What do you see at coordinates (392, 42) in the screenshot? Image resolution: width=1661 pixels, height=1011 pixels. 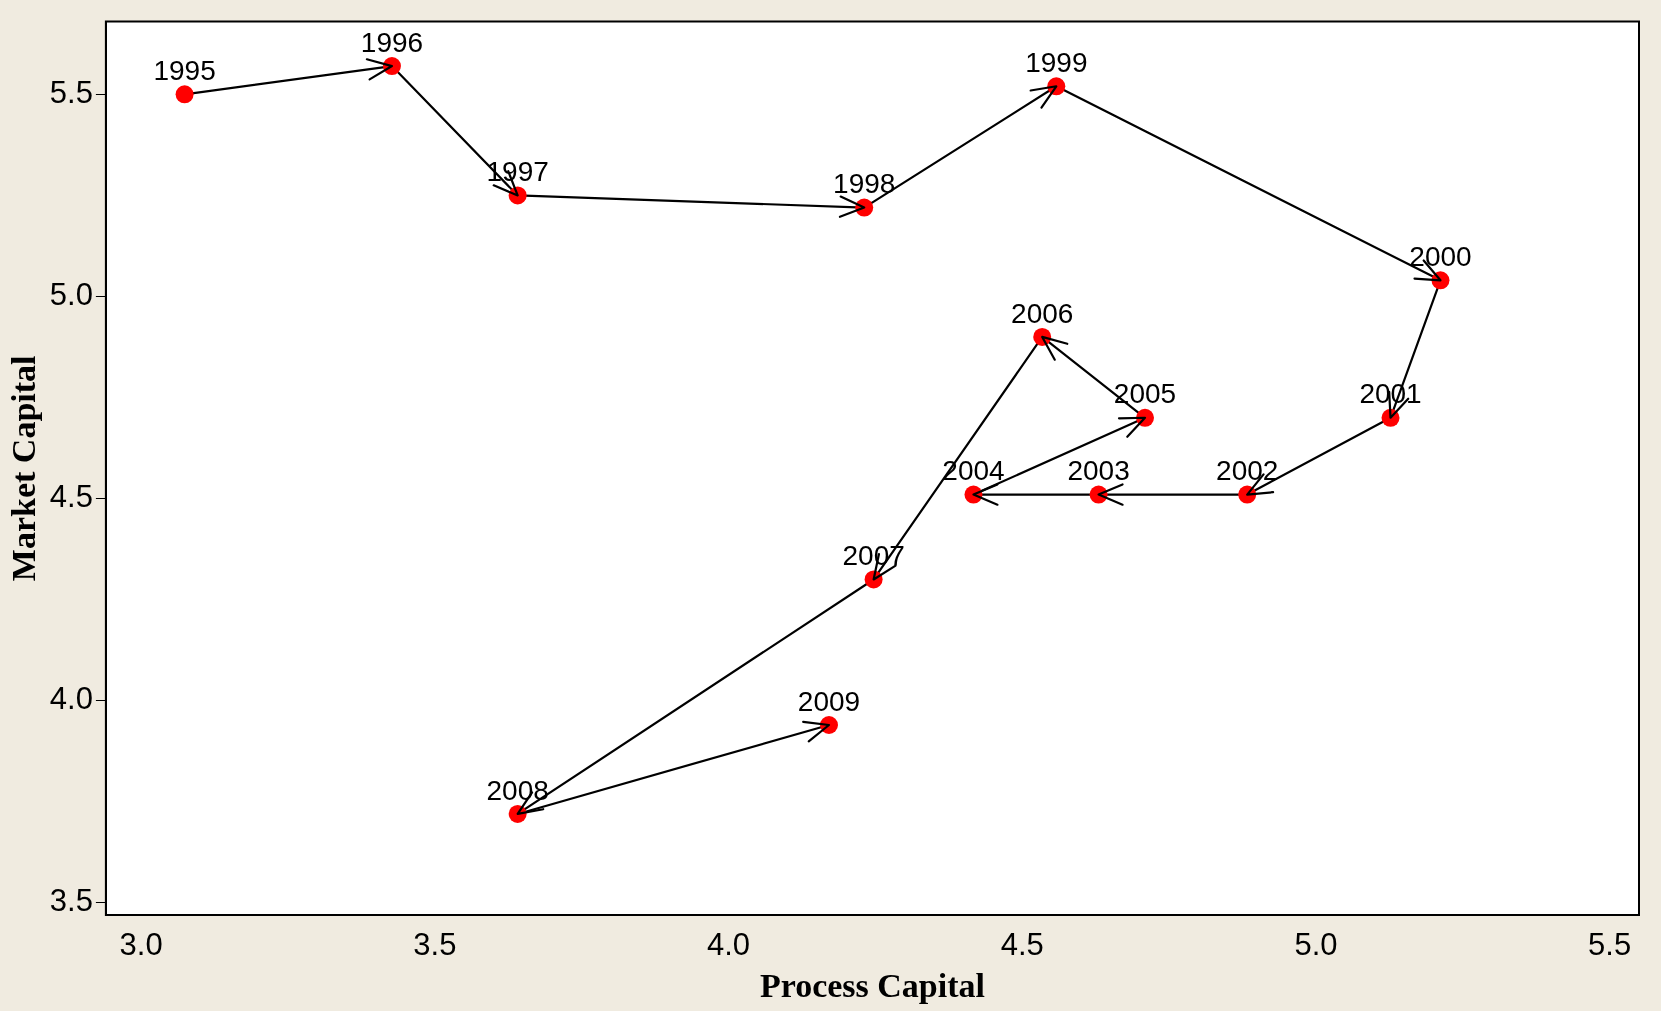 I see `annotation: 1996` at bounding box center [392, 42].